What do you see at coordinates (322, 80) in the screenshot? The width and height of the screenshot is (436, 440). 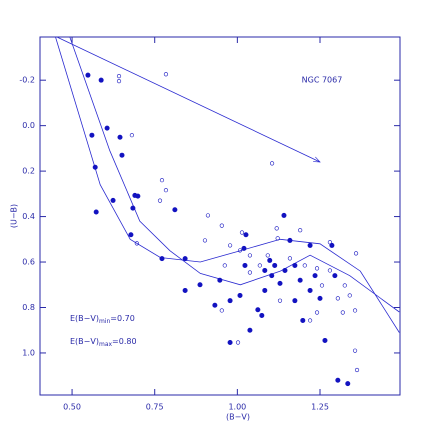 I see `cluster-label: NGC 7067` at bounding box center [322, 80].